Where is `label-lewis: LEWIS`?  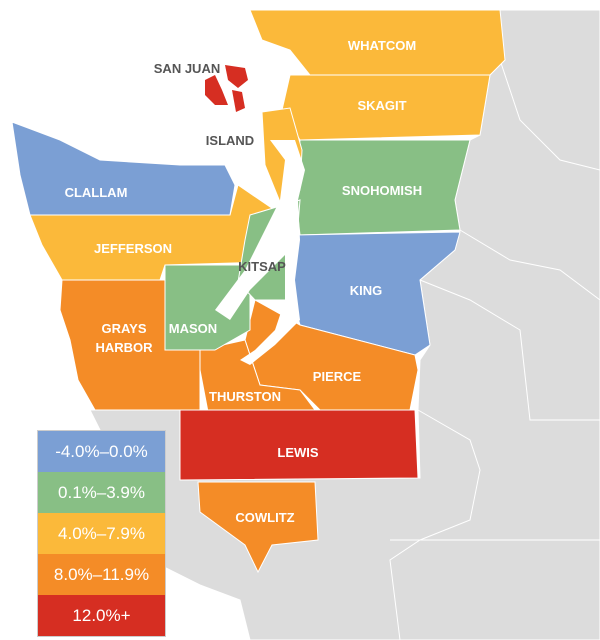
label-lewis: LEWIS is located at coordinates (297, 452).